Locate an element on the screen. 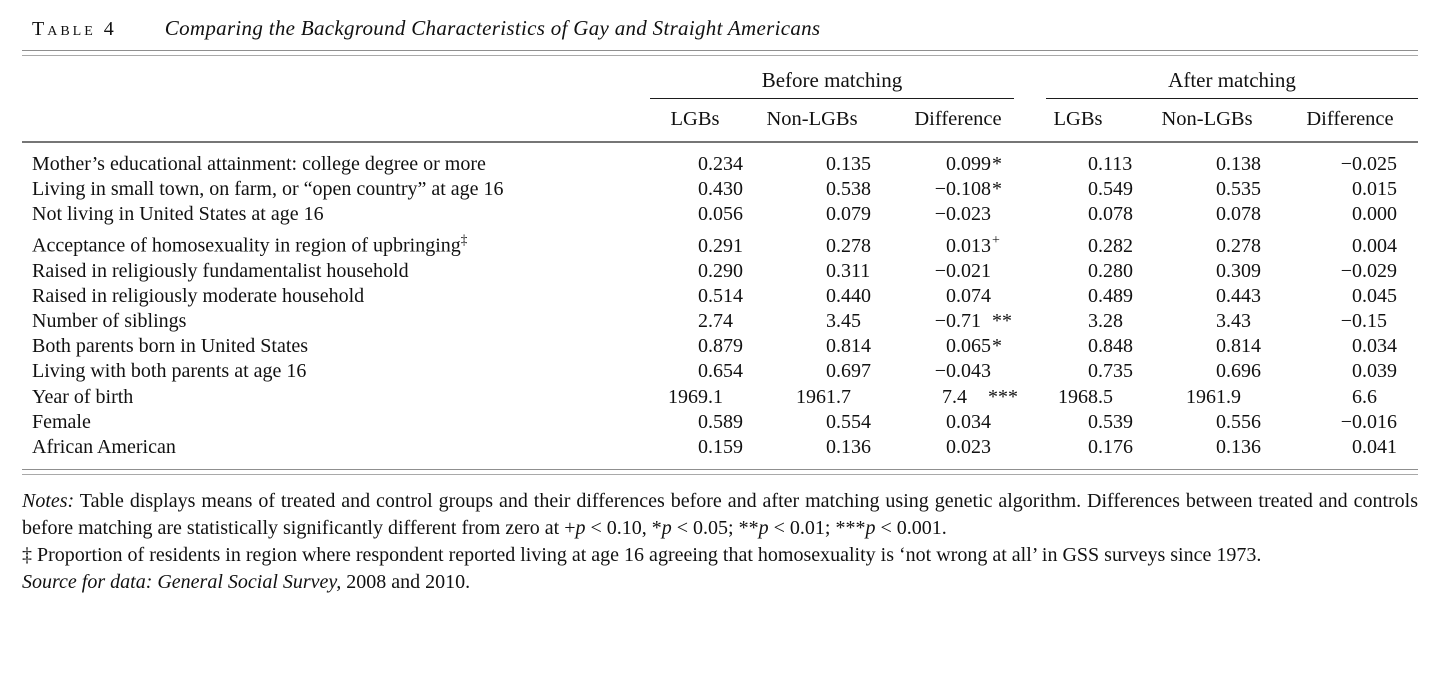 The image size is (1440, 678). value-cell: 0.514 is located at coordinates (720, 296).